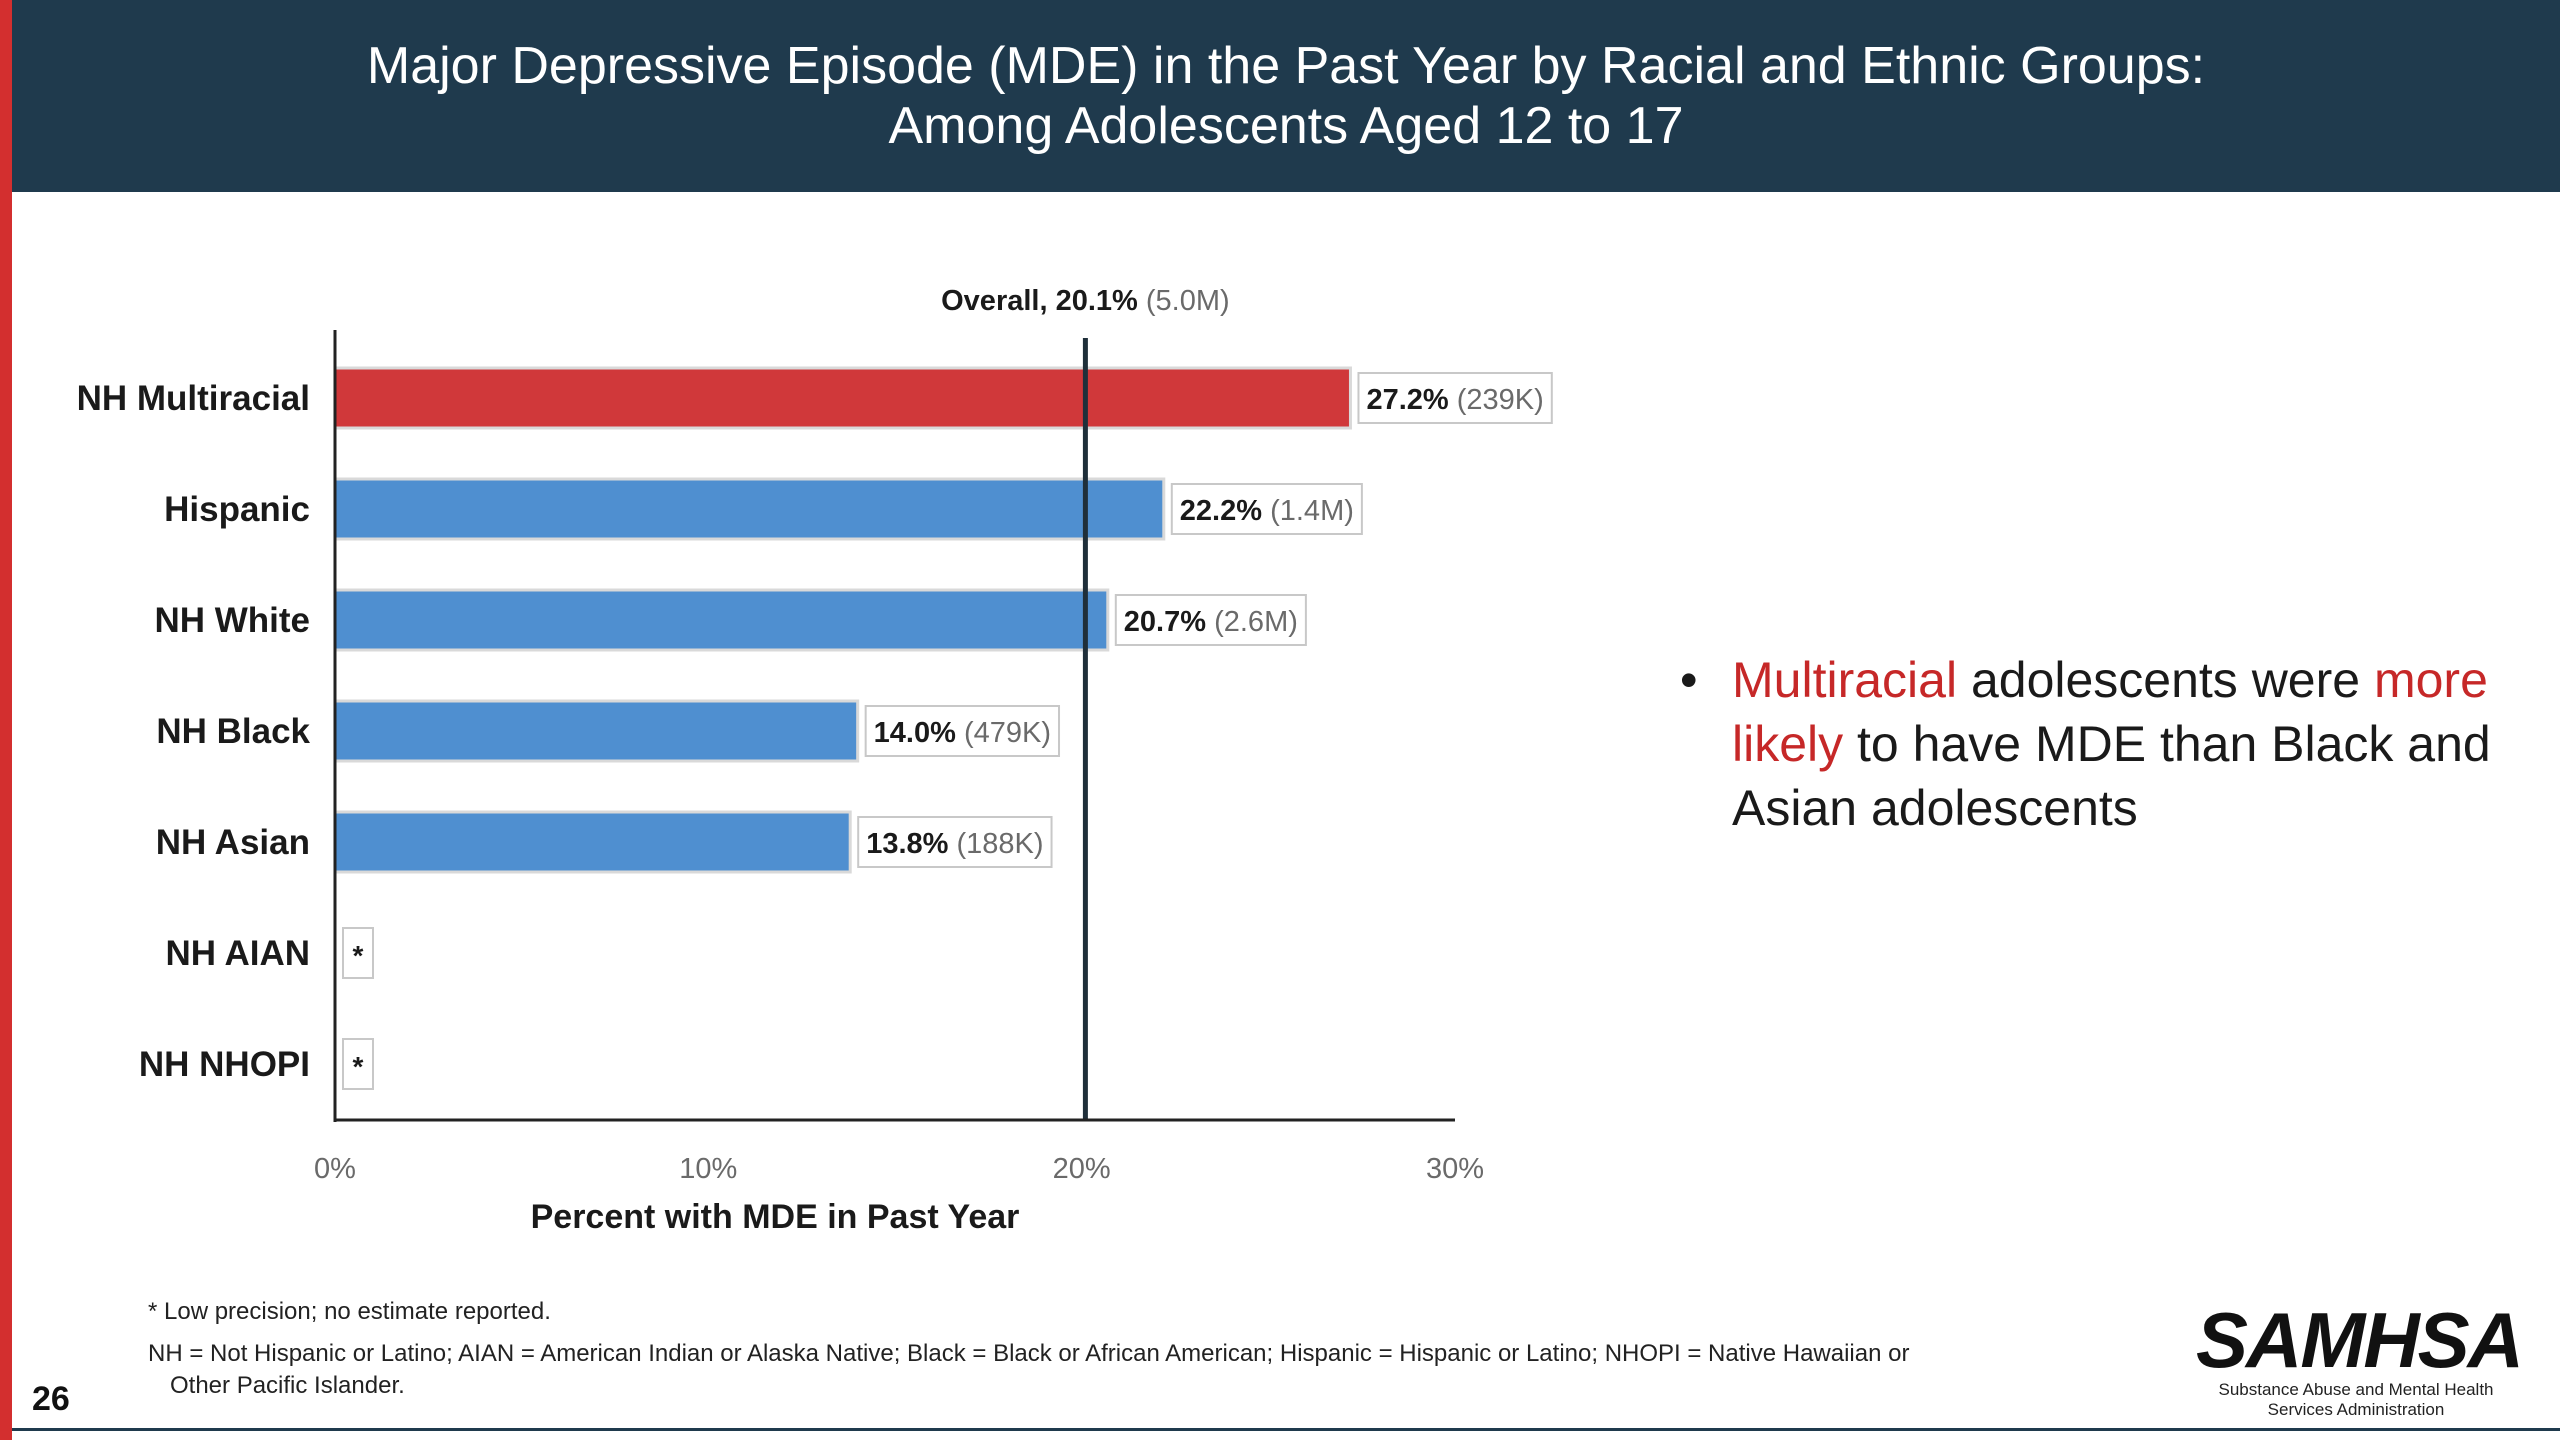  What do you see at coordinates (1085, 301) in the screenshot?
I see `overall-reference-label: Overall, 20.1% (5.0M)` at bounding box center [1085, 301].